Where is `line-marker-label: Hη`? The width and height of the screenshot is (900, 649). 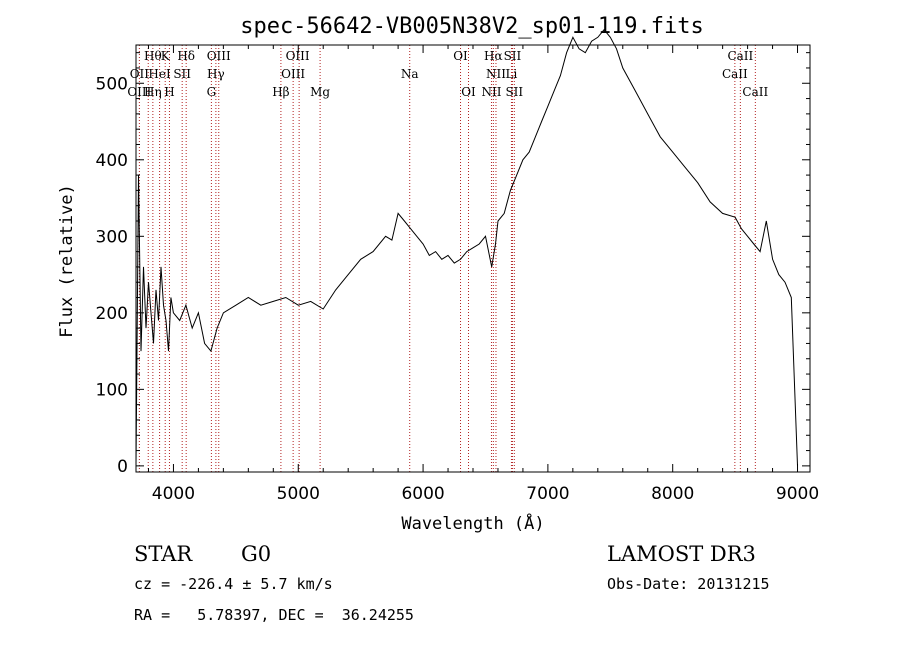 line-marker-label: Hη is located at coordinates (153, 92).